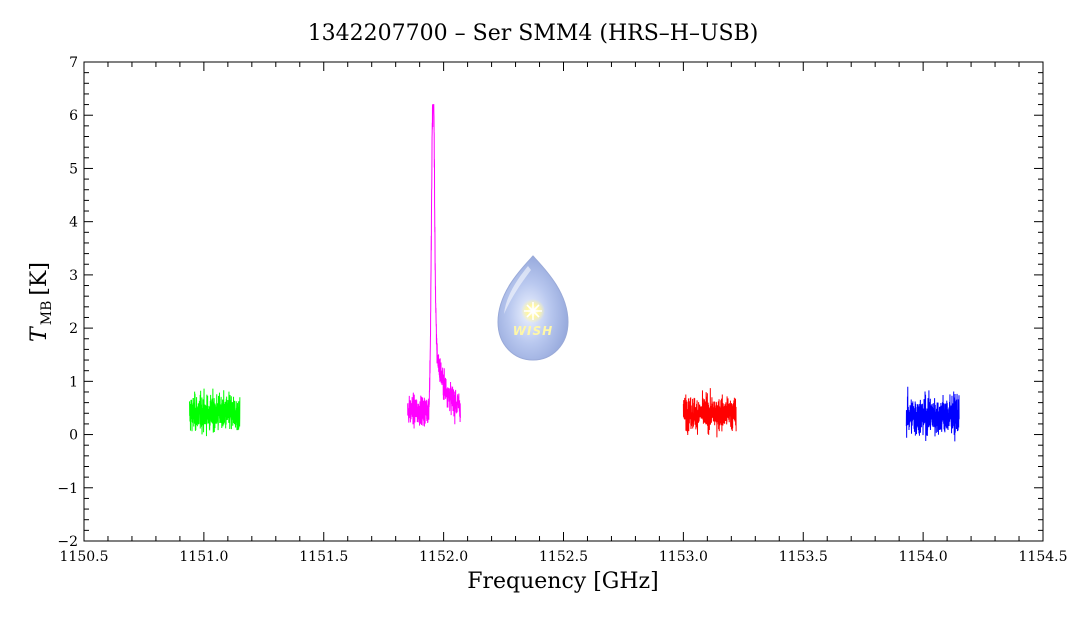 The image size is (1067, 618). What do you see at coordinates (73, 276) in the screenshot?
I see `y-tick-label: 3` at bounding box center [73, 276].